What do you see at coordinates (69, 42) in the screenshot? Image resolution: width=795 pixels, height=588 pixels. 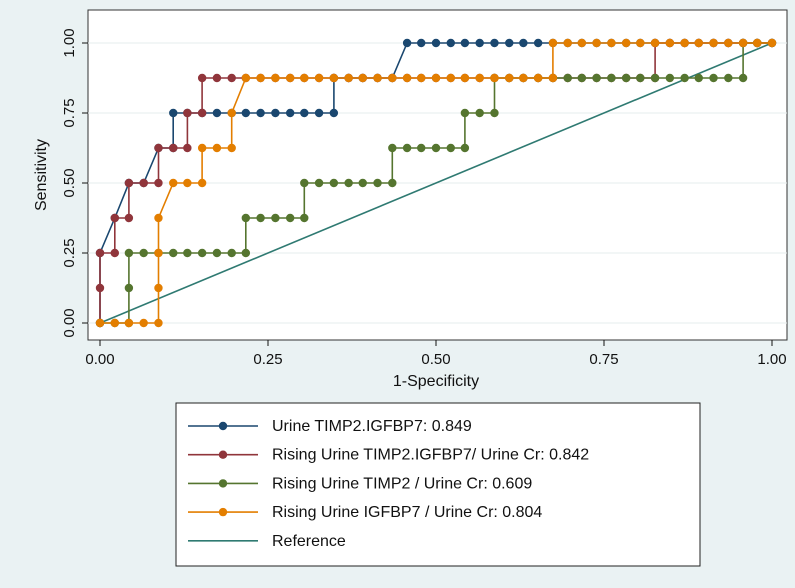 I see `y-tick-label: 1.00` at bounding box center [69, 42].